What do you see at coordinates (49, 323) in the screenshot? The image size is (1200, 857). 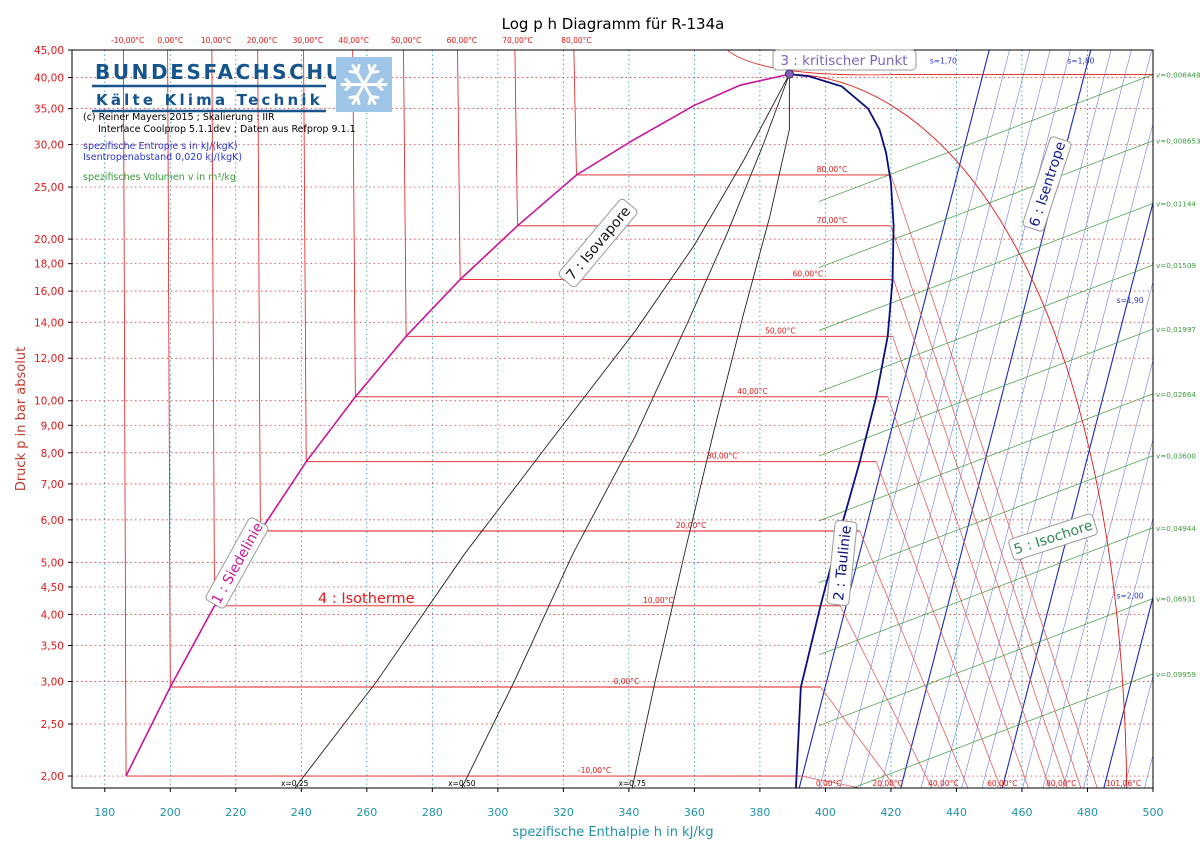 I see `y-tick-label: 14,00` at bounding box center [49, 323].